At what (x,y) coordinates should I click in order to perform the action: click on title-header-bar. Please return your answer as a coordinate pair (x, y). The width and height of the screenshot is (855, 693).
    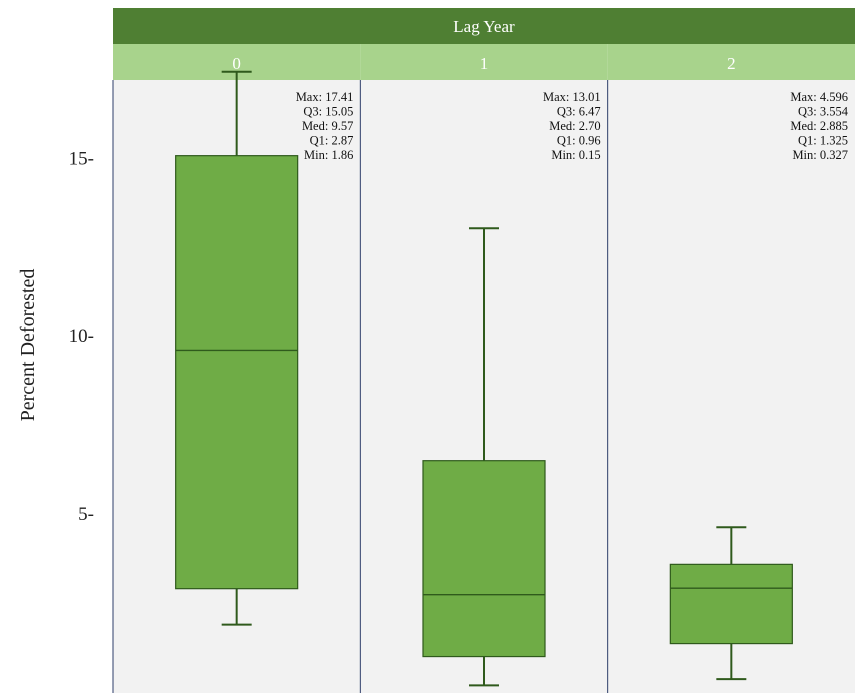
    Looking at the image, I should click on (484, 26).